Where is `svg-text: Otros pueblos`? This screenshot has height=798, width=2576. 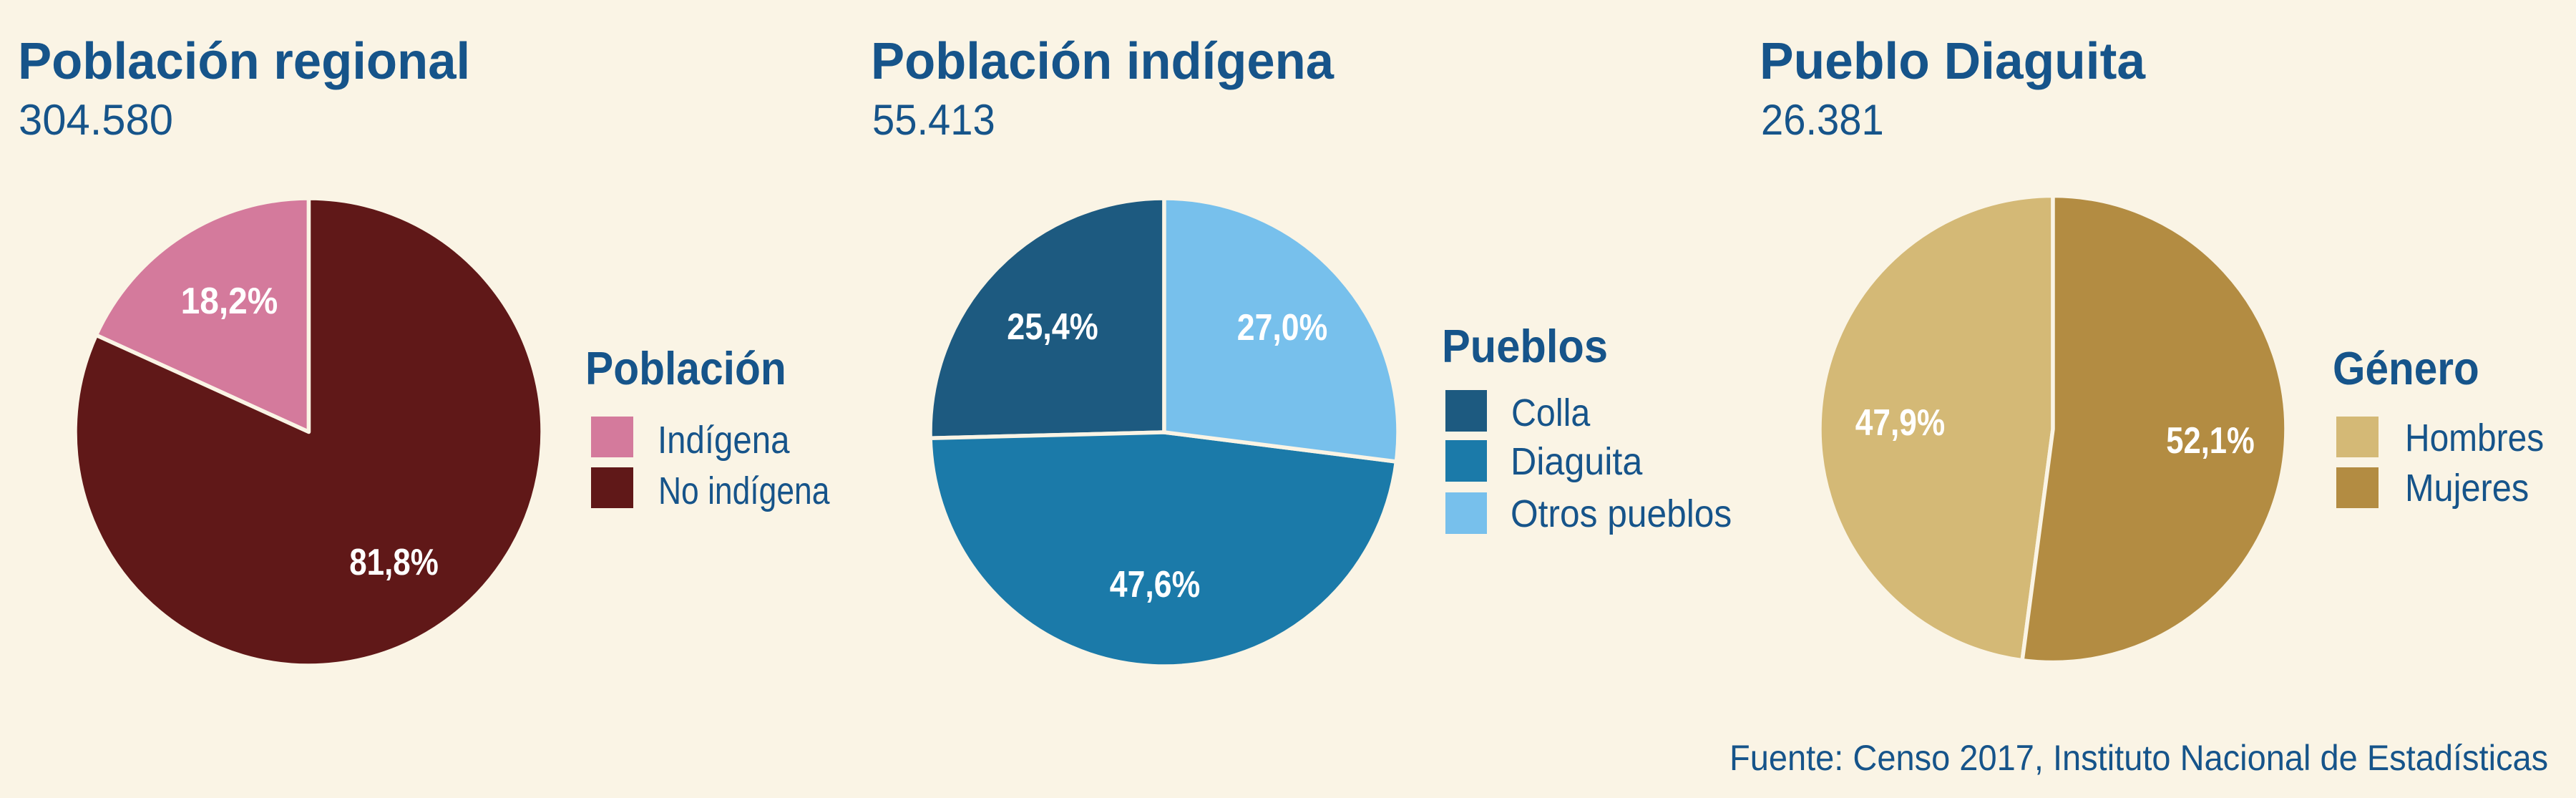 svg-text: Otros pueblos is located at coordinates (1621, 513).